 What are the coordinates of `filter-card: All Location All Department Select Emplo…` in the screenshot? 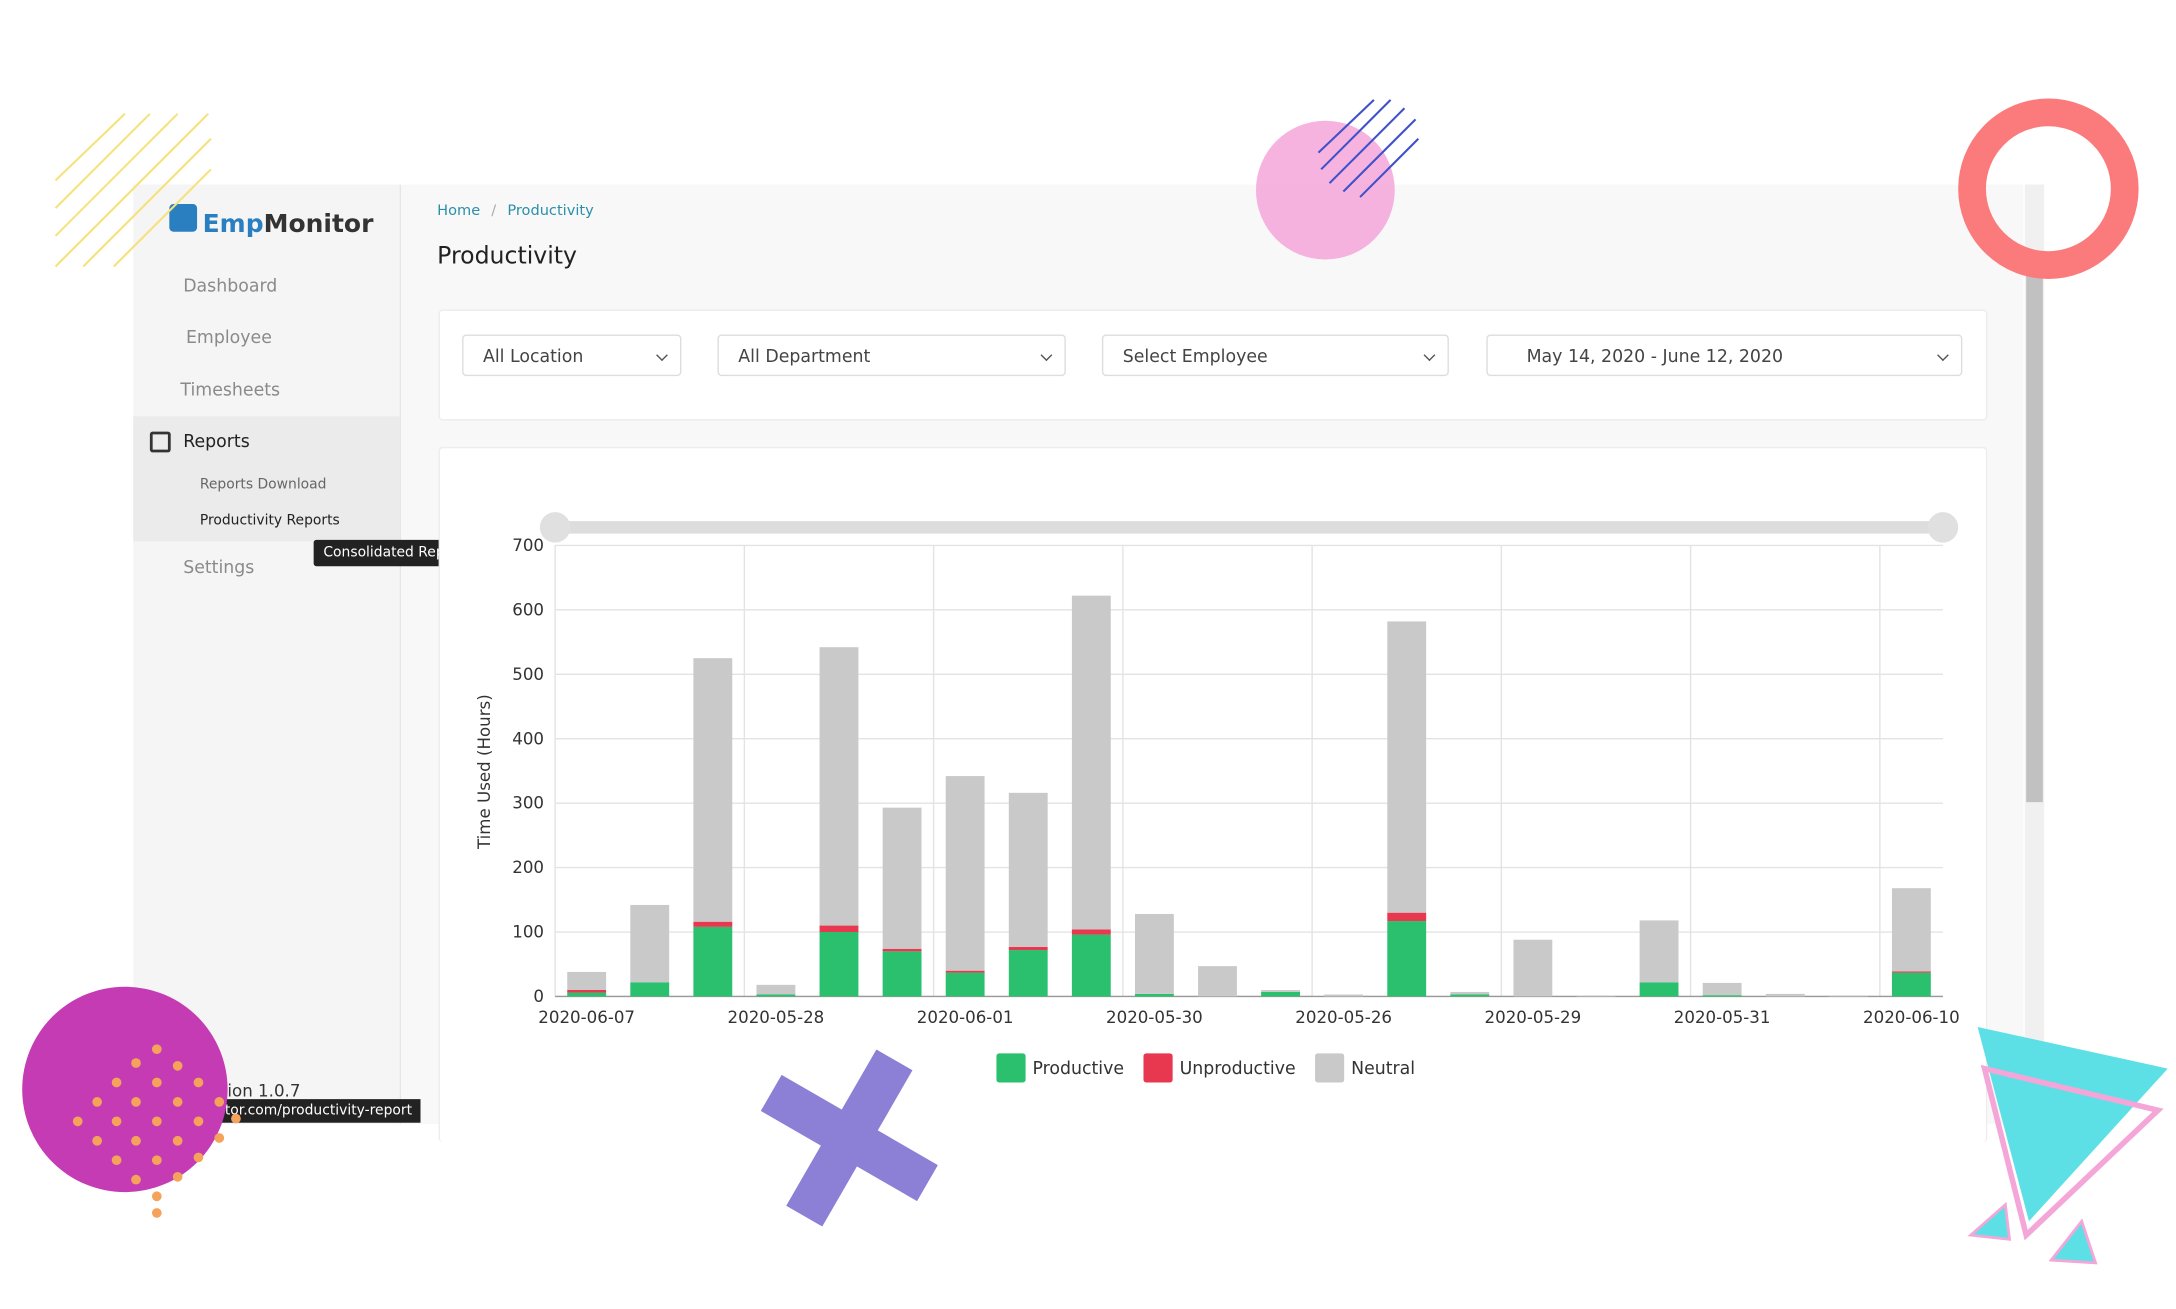 It's located at (1213, 365).